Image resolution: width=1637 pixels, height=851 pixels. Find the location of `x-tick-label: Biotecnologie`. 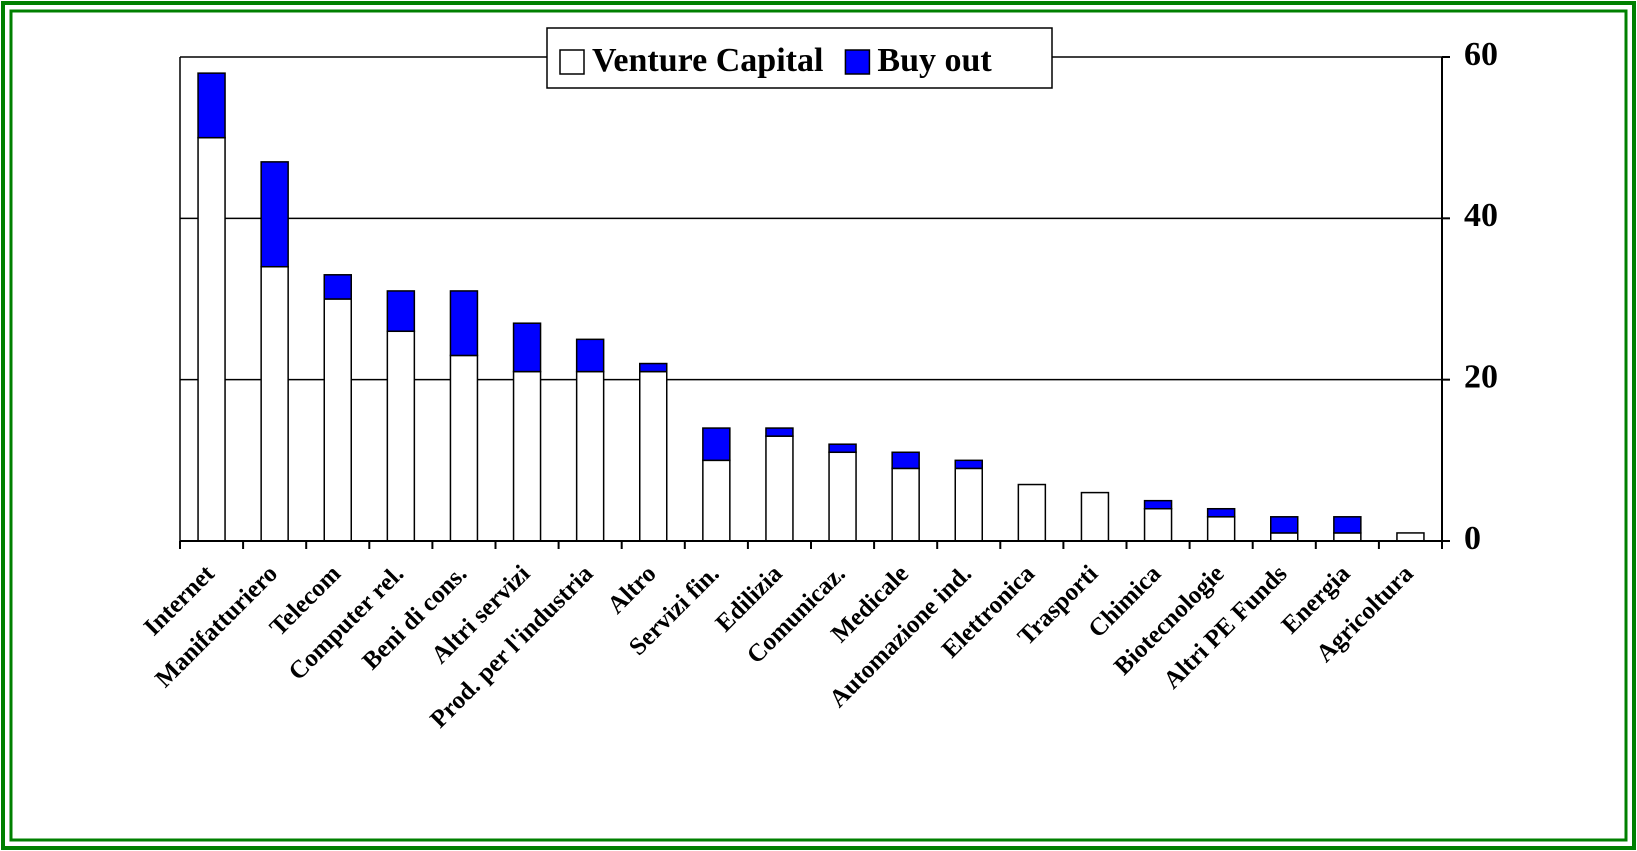

x-tick-label: Biotecnologie is located at coordinates (1169, 620).